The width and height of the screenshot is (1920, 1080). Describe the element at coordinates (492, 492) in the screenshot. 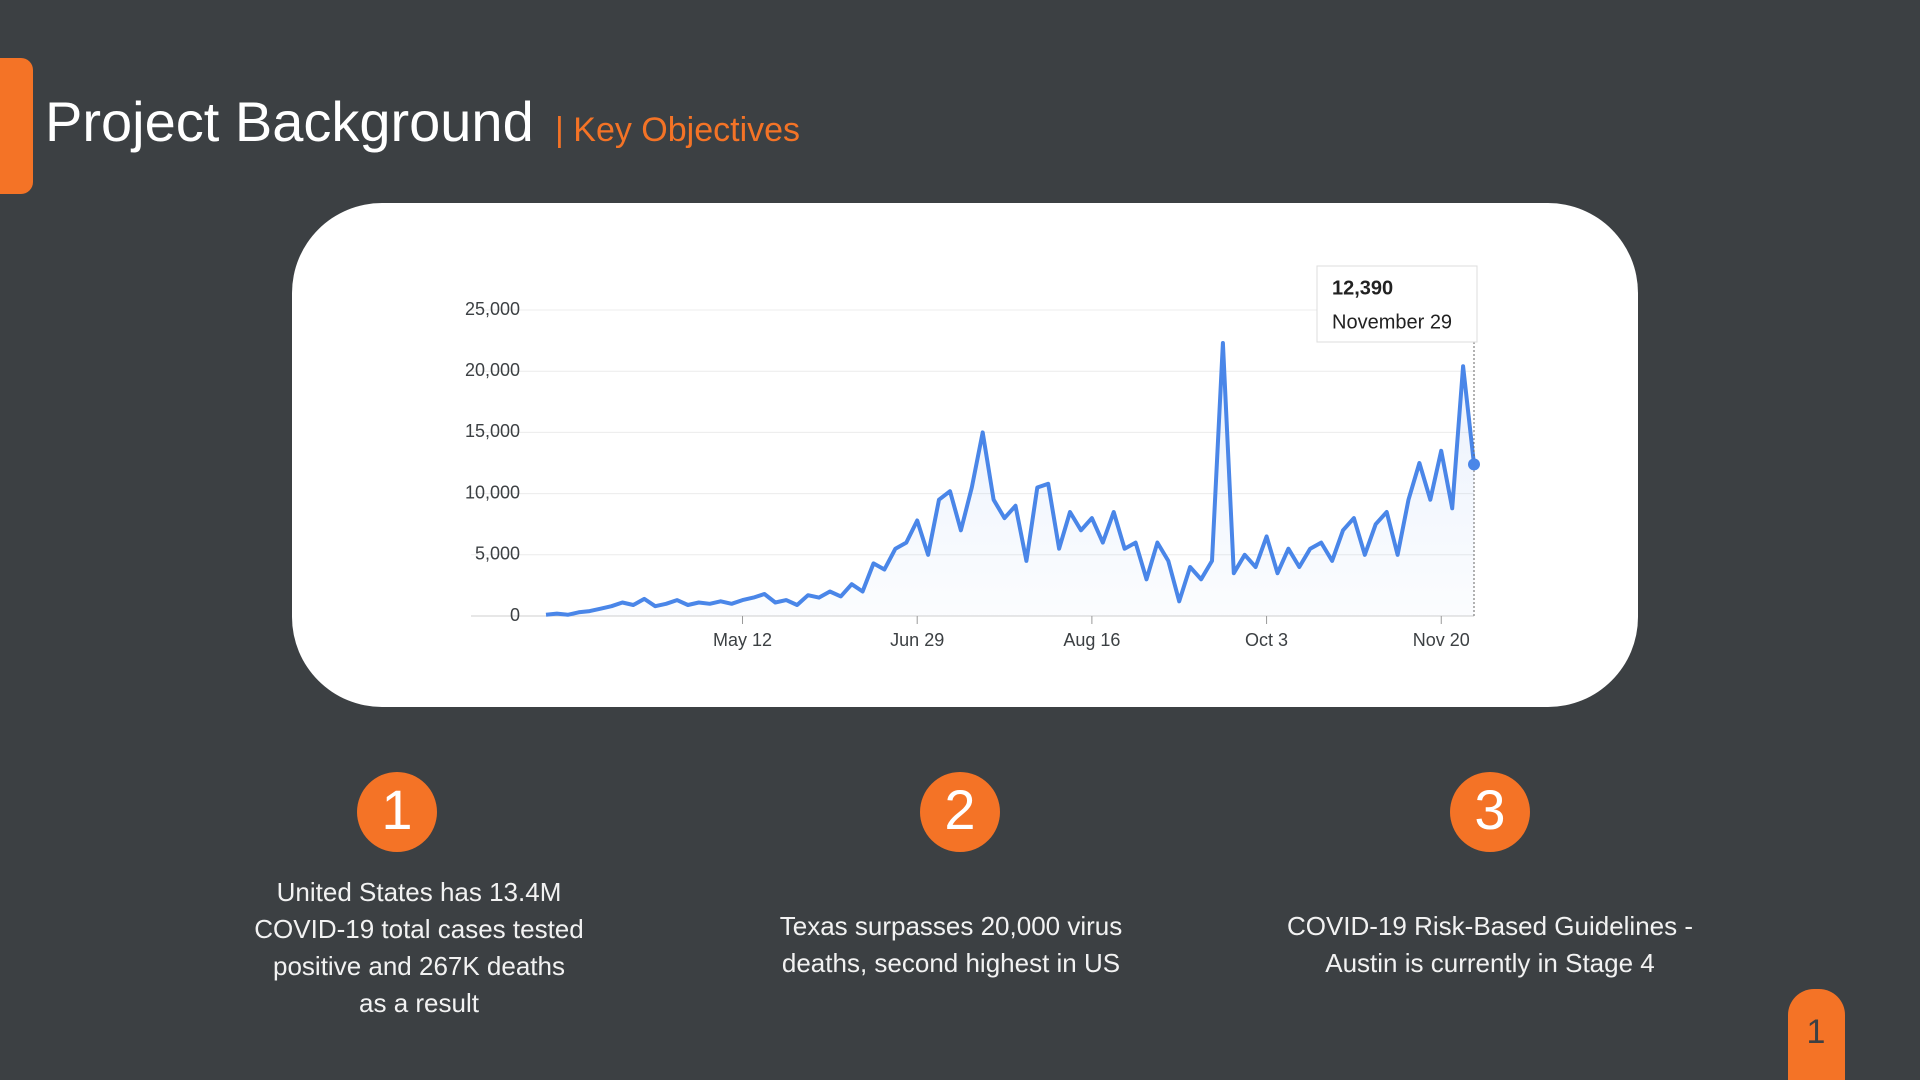

I see `y-tick-label: 10,000` at that location.